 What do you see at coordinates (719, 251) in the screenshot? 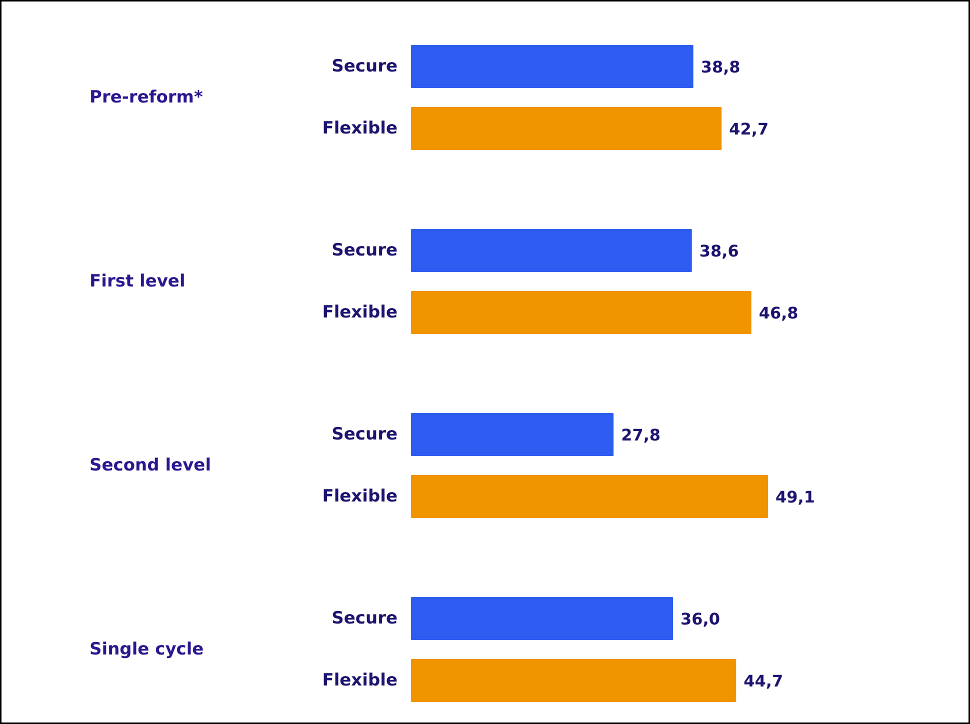
I see `data-label: 38,6` at bounding box center [719, 251].